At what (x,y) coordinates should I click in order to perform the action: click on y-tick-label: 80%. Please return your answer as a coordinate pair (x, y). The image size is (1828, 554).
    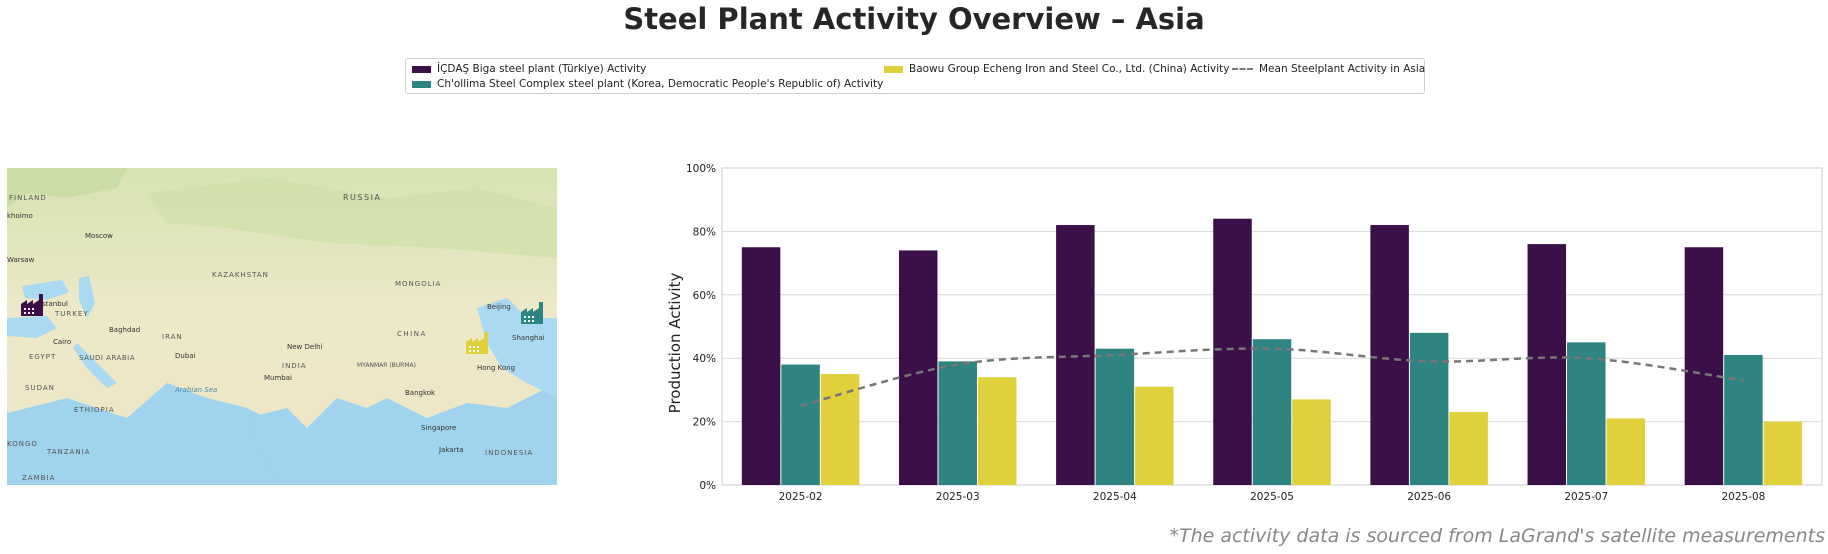
    Looking at the image, I should click on (704, 232).